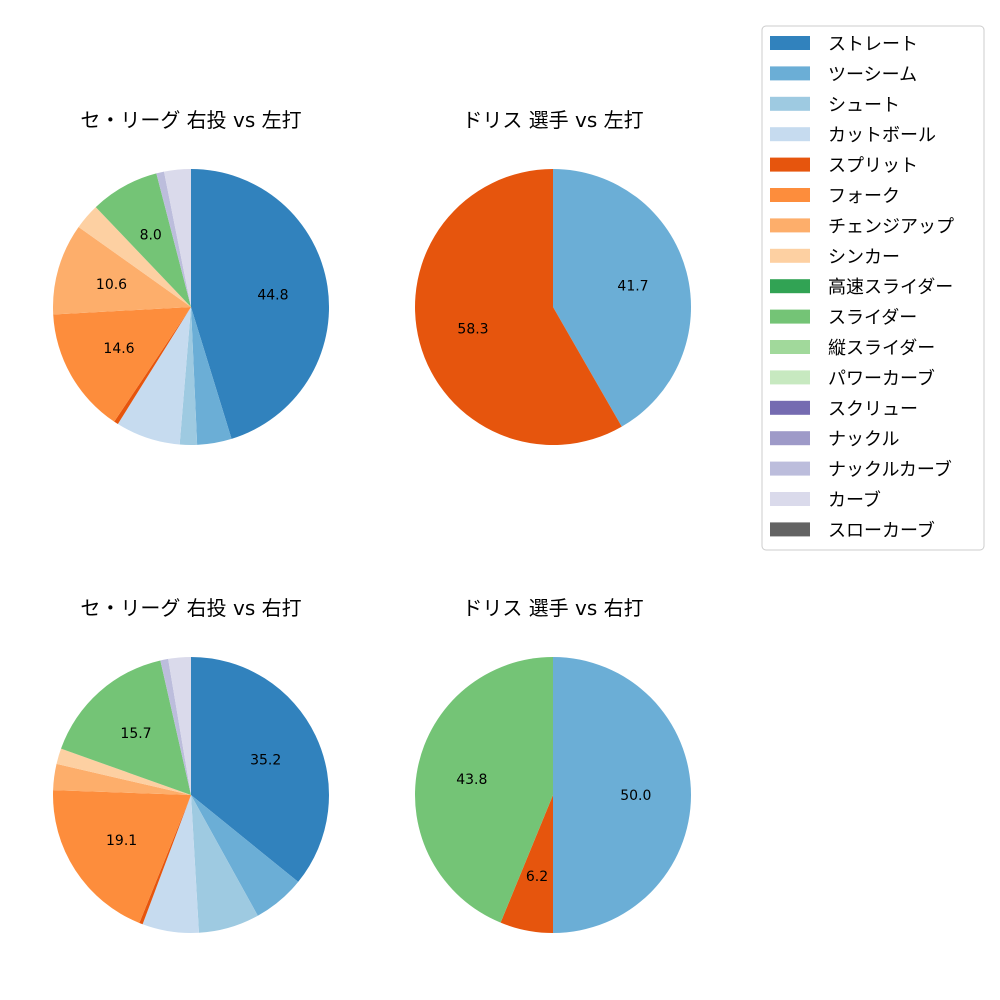 The image size is (1000, 1000). What do you see at coordinates (272, 296) in the screenshot?
I see `slice-label: 44.8` at bounding box center [272, 296].